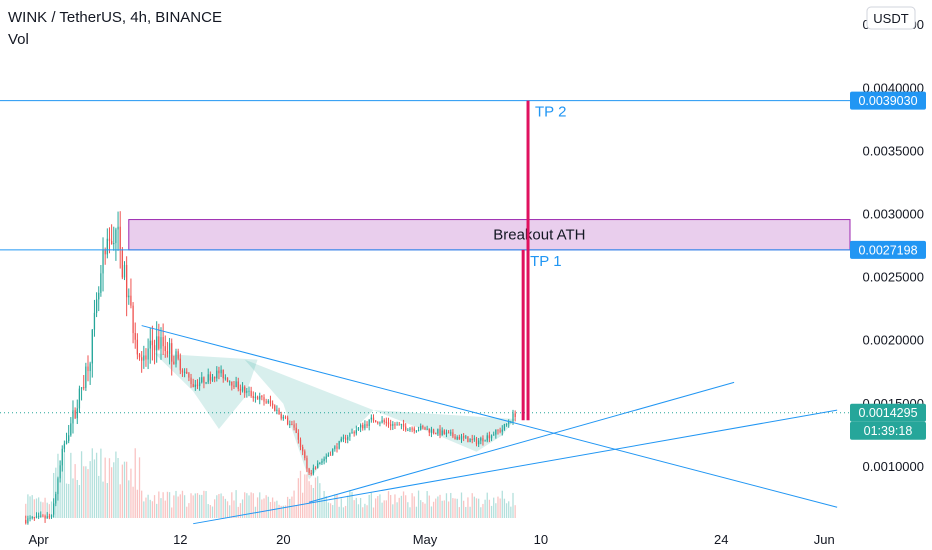 This screenshot has height=550, width=932. I want to click on volume-indicator-label: Vol, so click(18, 39).